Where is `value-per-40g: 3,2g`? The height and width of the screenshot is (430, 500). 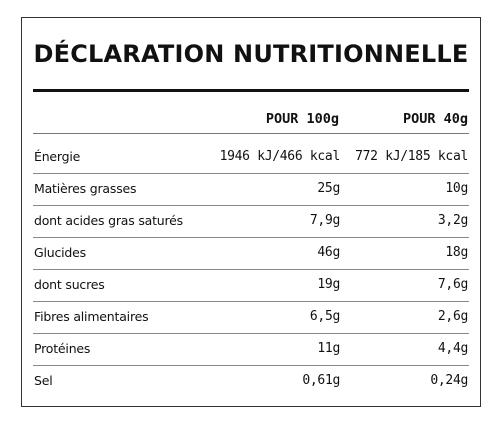 value-per-40g: 3,2g is located at coordinates (452, 220).